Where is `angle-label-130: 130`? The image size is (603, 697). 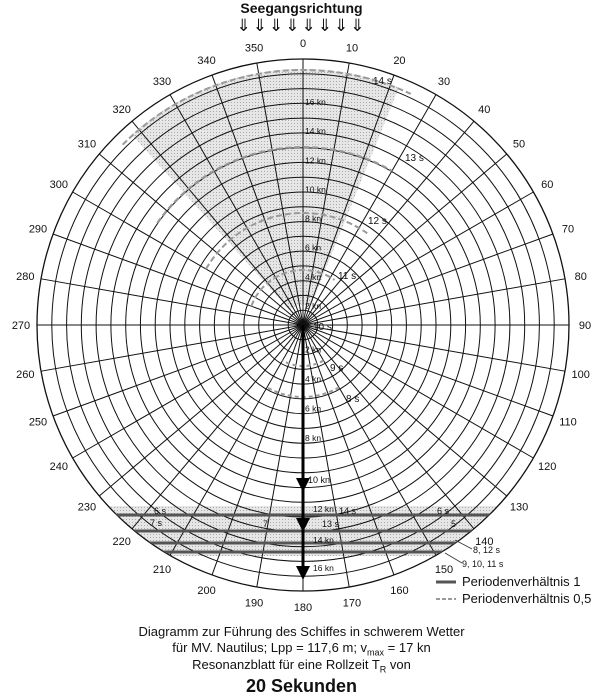
angle-label-130: 130 is located at coordinates (519, 507).